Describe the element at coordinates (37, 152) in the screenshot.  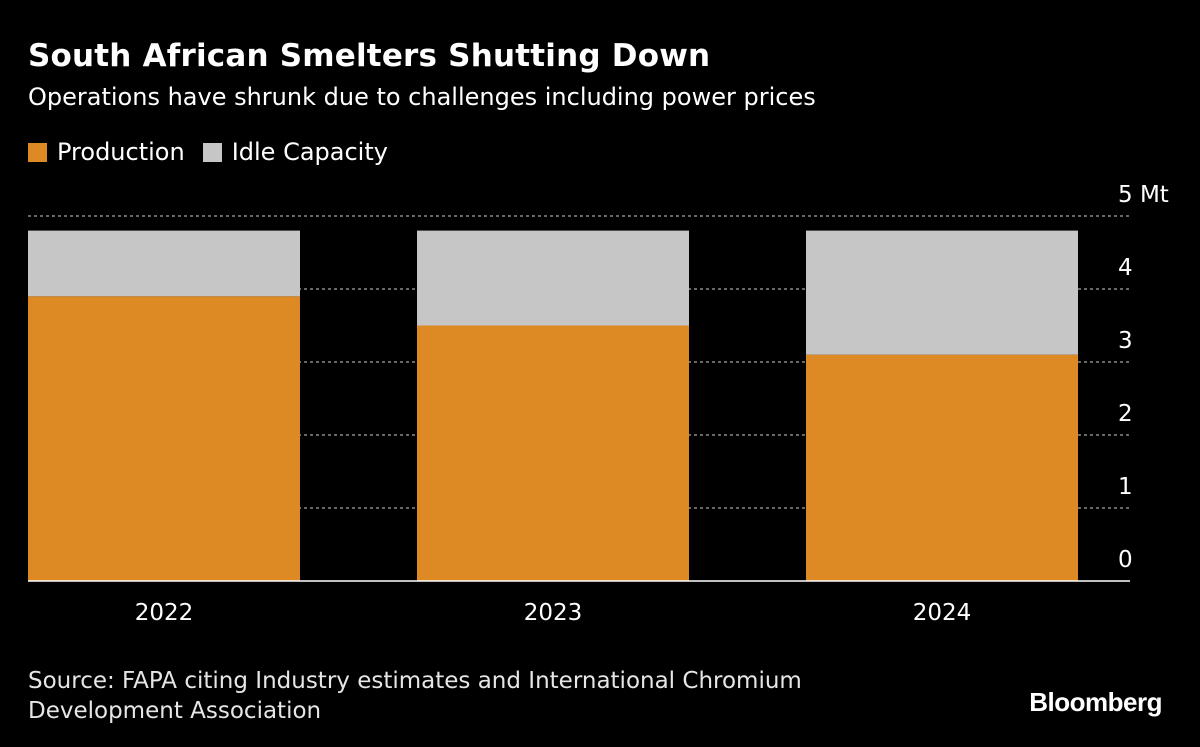
I see `legend-swatch-production` at that location.